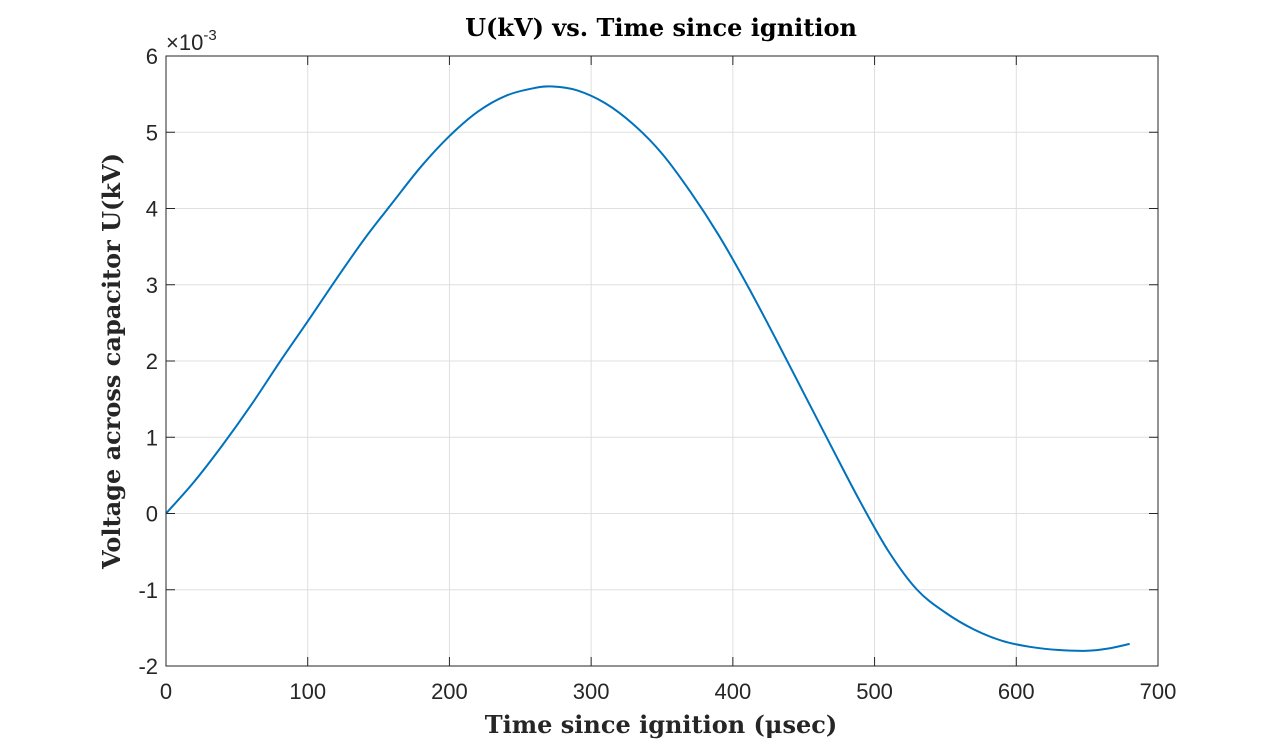 The height and width of the screenshot is (749, 1280). What do you see at coordinates (1016, 691) in the screenshot?
I see `x-tick-label: 600` at bounding box center [1016, 691].